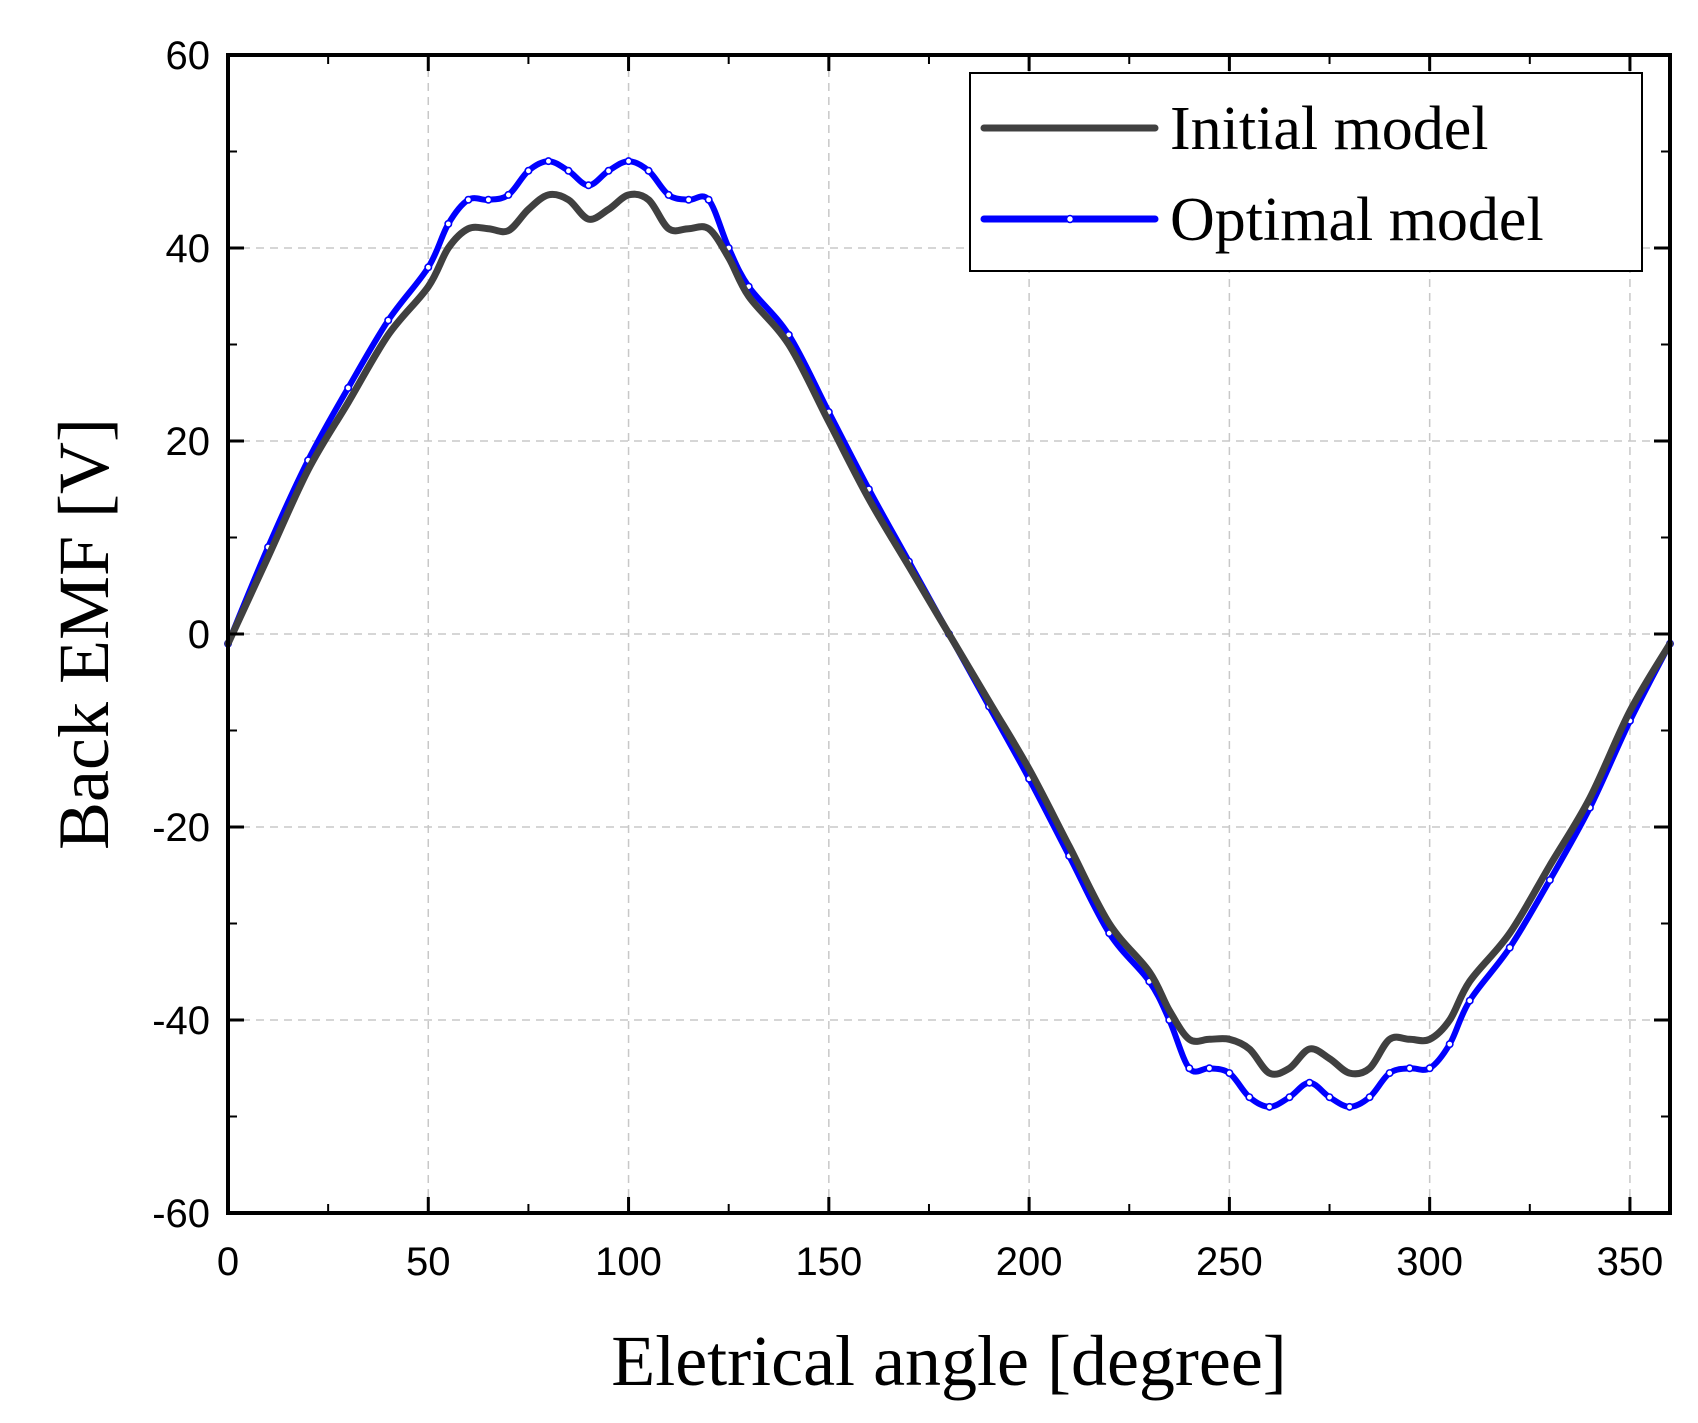 This screenshot has height=1423, width=1698. I want to click on x-tick-label: 50, so click(428, 1262).